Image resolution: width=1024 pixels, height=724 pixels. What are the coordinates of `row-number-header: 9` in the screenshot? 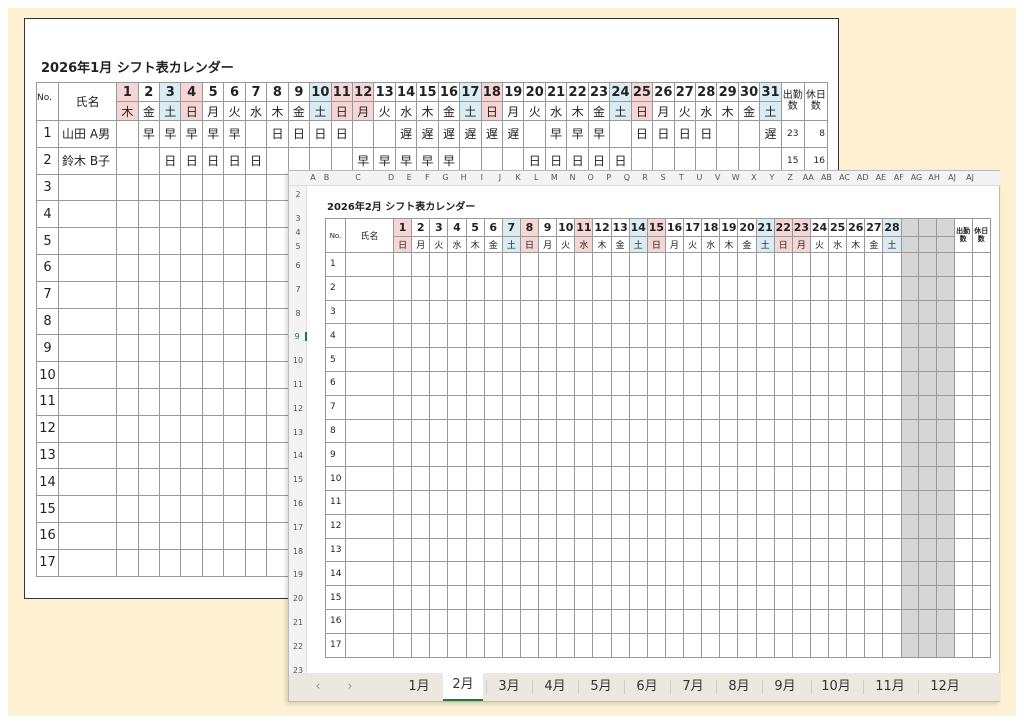 It's located at (298, 337).